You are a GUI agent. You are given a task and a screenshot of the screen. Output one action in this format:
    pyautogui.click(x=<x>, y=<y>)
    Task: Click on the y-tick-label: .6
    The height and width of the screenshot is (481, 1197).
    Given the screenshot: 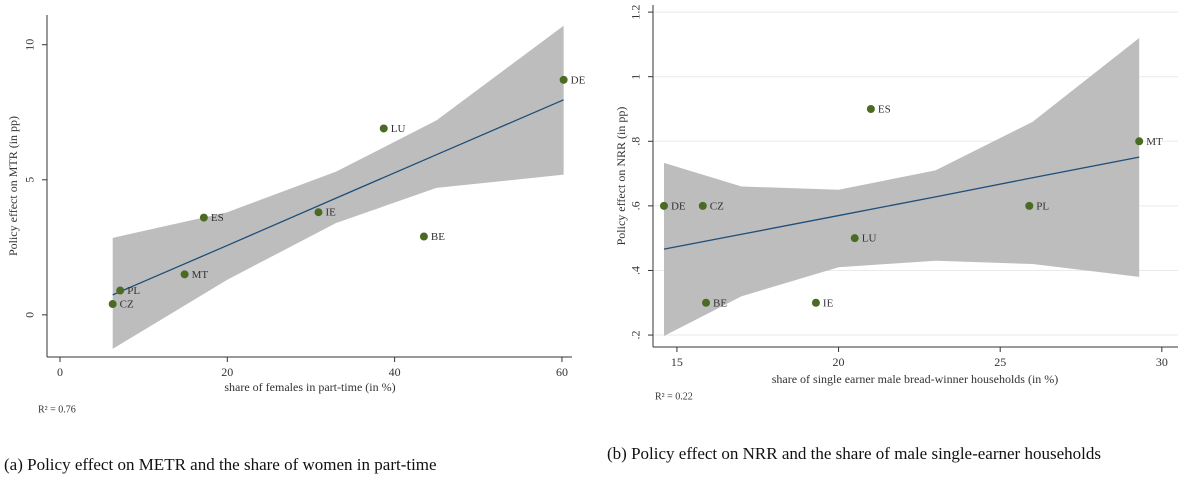 What is the action you would take?
    pyautogui.click(x=636, y=205)
    